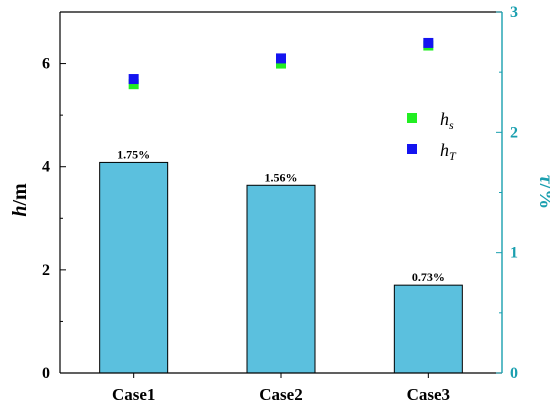 Image resolution: width=550 pixels, height=412 pixels. What do you see at coordinates (281, 177) in the screenshot?
I see `bar-label-case2: 1.56%` at bounding box center [281, 177].